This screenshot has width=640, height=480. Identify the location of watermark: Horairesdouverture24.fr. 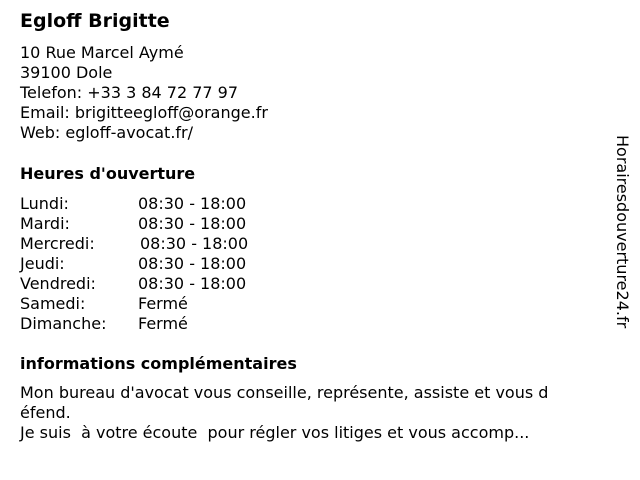
(622, 232).